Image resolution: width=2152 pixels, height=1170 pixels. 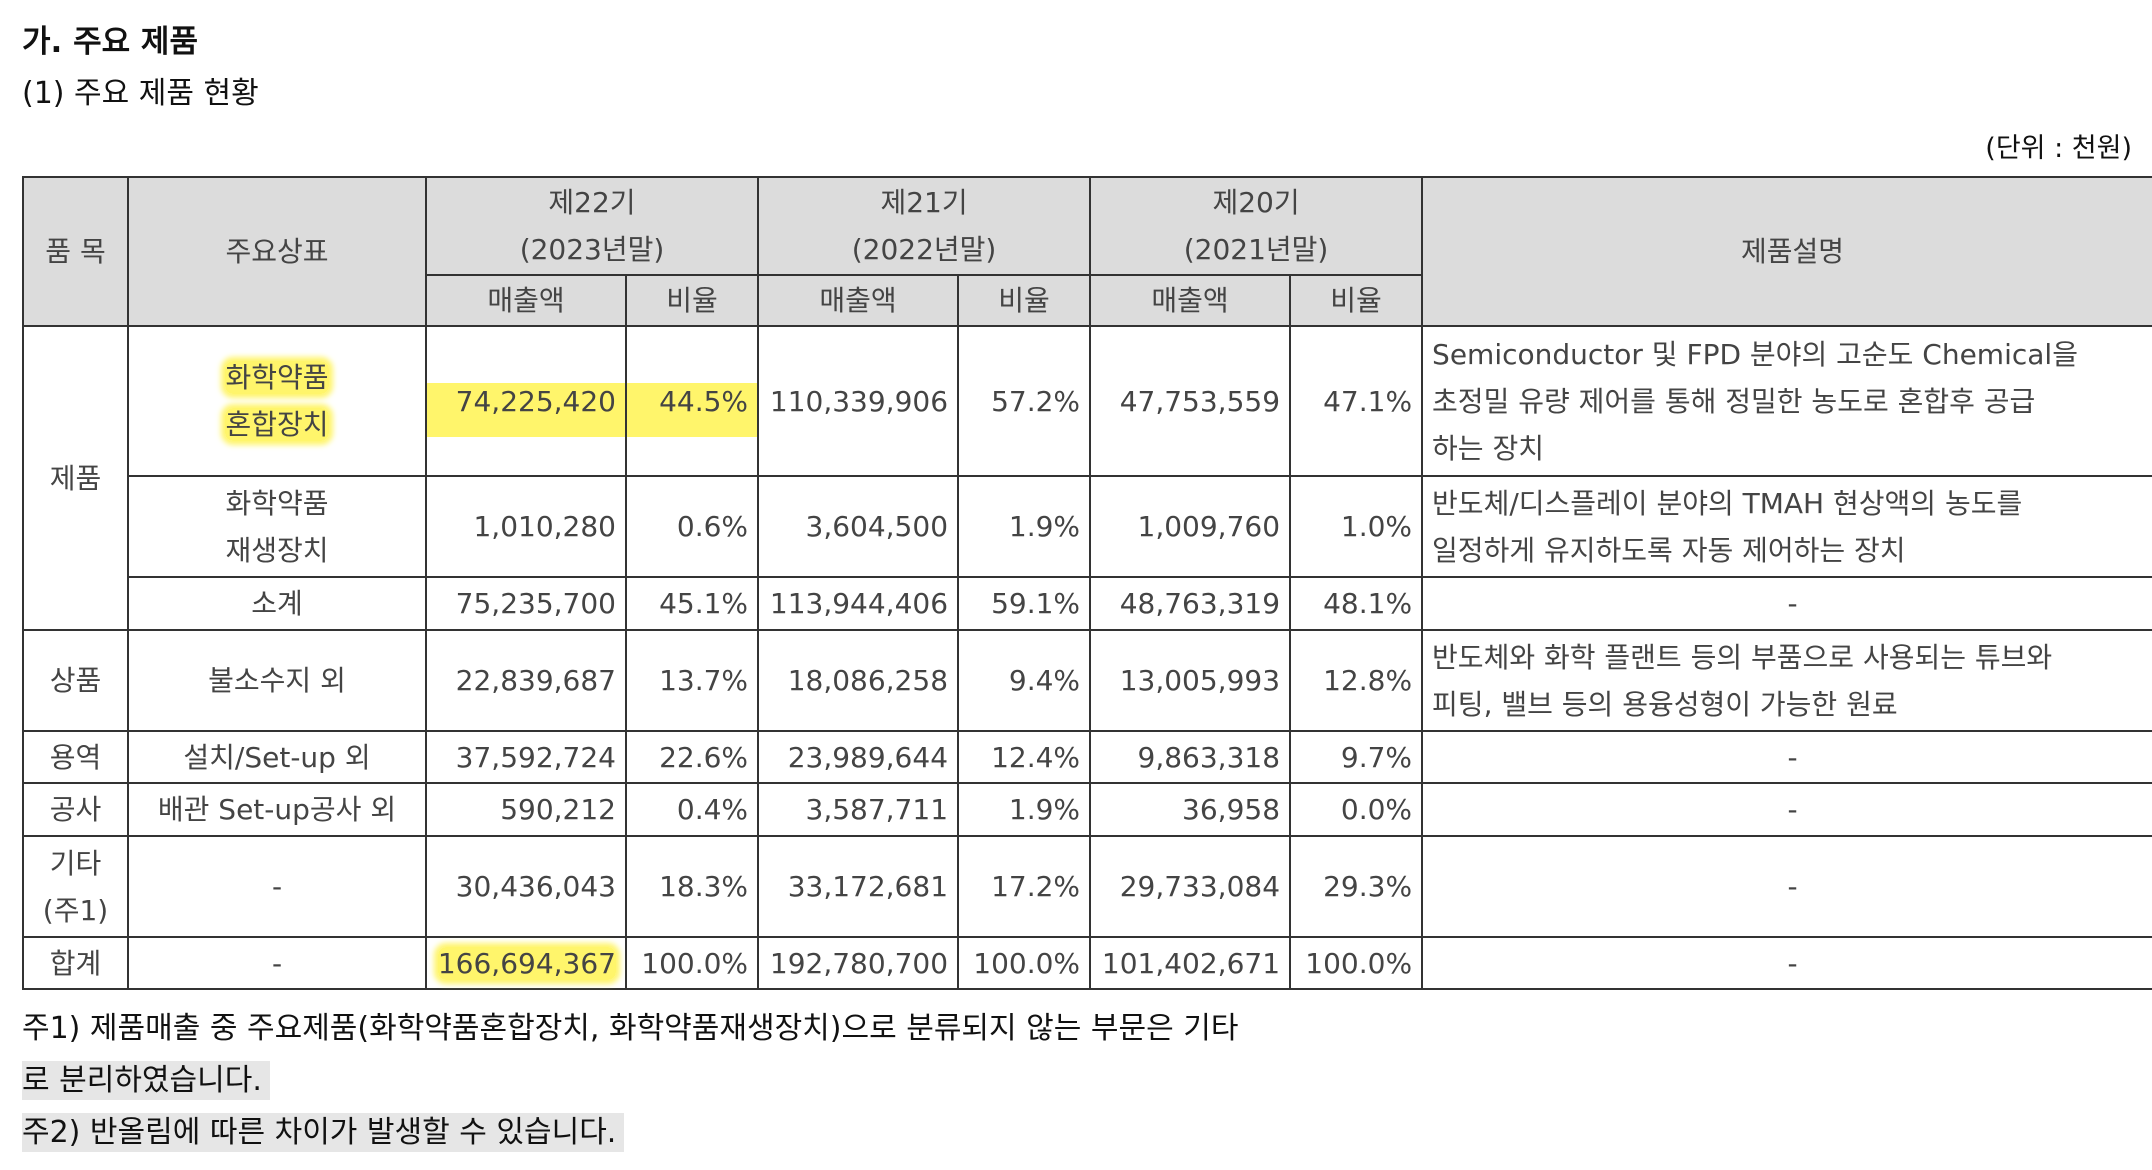 What do you see at coordinates (277, 757) in the screenshot?
I see `brand-cell: 설치/Set-up 외` at bounding box center [277, 757].